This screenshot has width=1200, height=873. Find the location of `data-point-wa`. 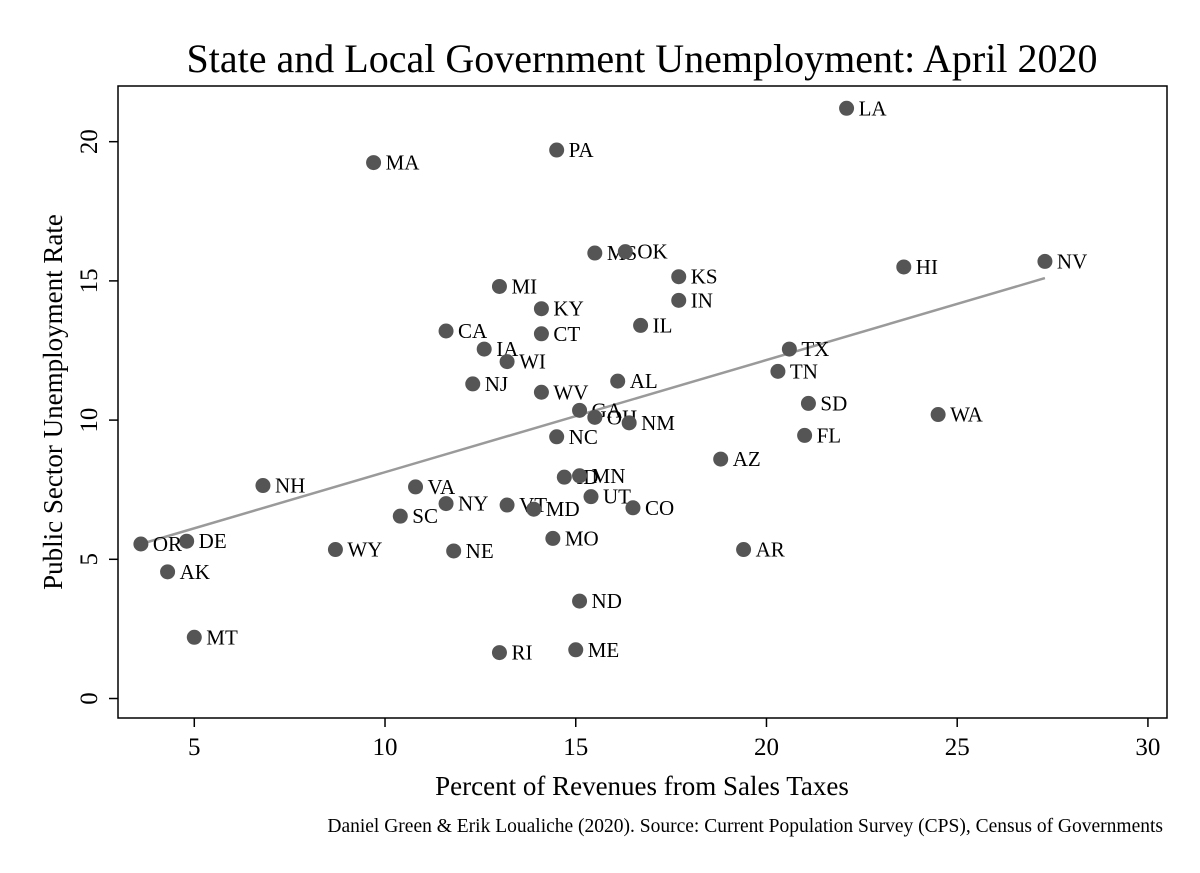

data-point-wa is located at coordinates (938, 415).